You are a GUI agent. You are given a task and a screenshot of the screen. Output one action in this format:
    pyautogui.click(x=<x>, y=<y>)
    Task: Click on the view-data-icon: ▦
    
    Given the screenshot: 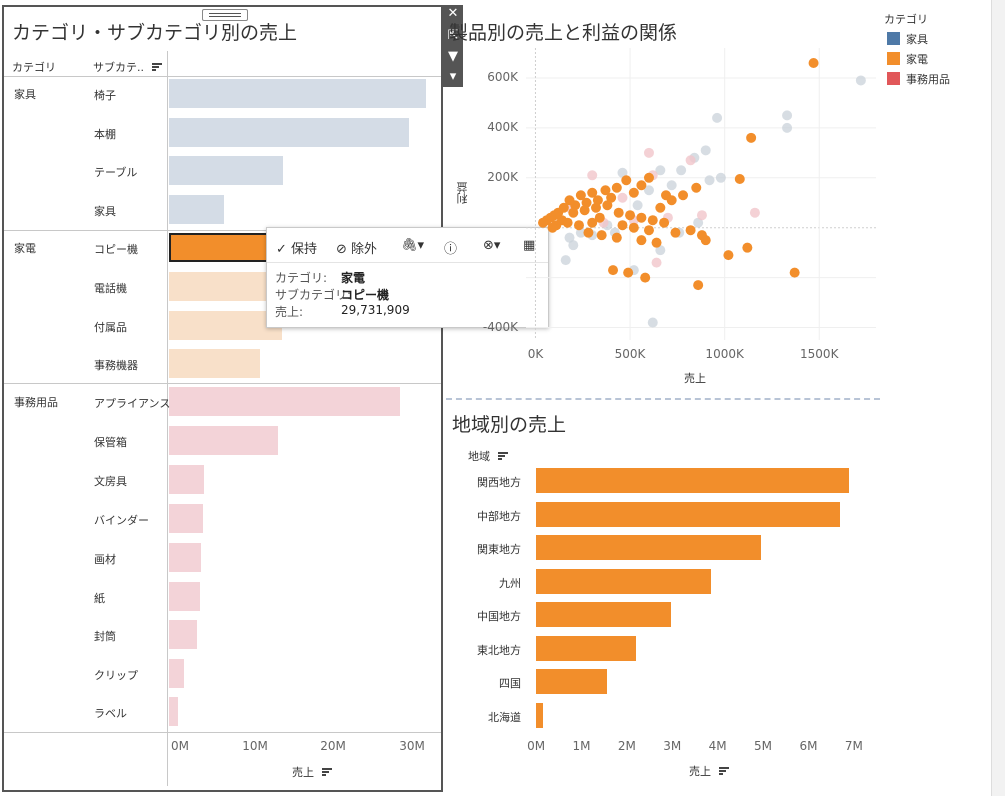 What is the action you would take?
    pyautogui.click(x=529, y=245)
    